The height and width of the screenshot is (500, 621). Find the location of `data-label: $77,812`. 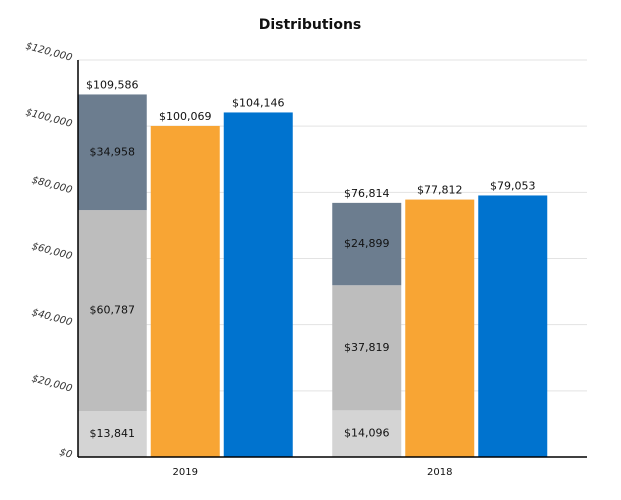

data-label: $77,812 is located at coordinates (440, 190).